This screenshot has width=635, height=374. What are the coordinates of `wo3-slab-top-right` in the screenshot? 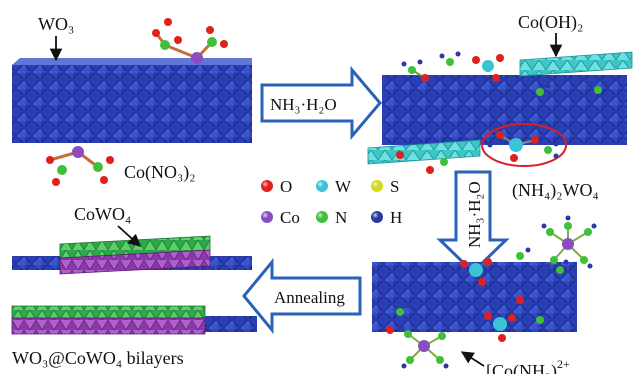 It's located at (504, 110).